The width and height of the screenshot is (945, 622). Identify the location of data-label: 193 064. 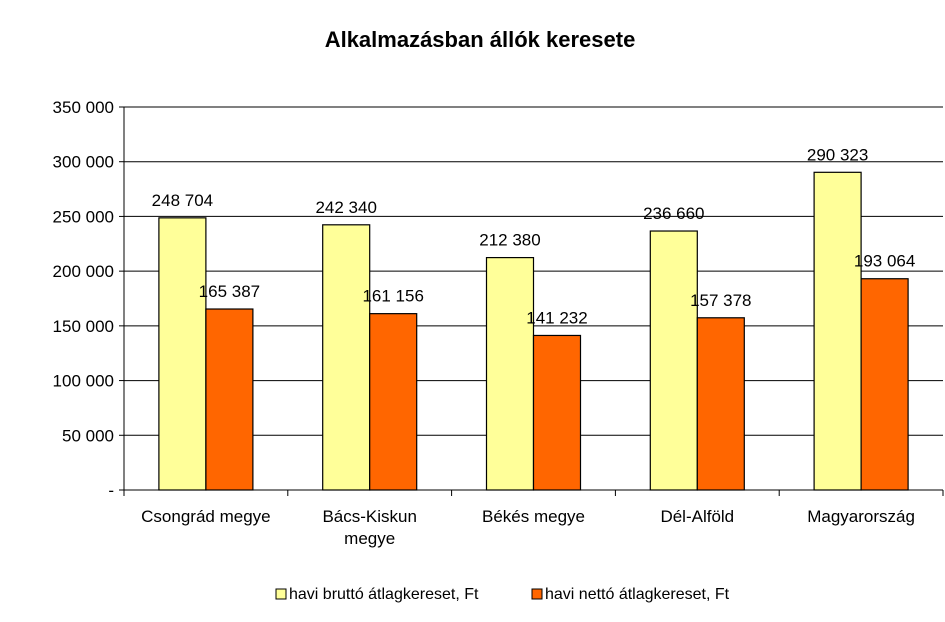
(884, 261).